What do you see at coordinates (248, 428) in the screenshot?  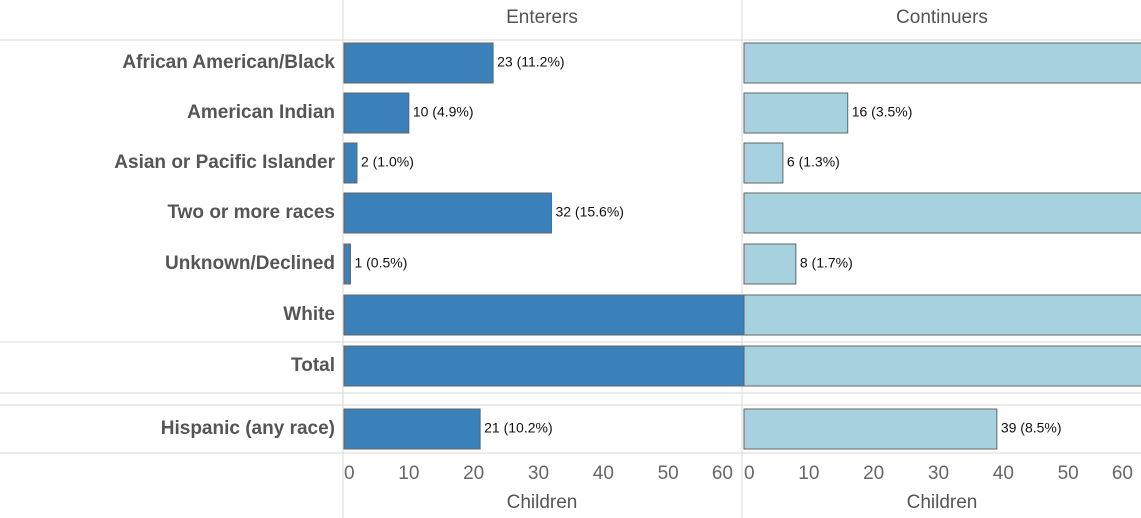 I see `row-label: Hispanic (any race)` at bounding box center [248, 428].